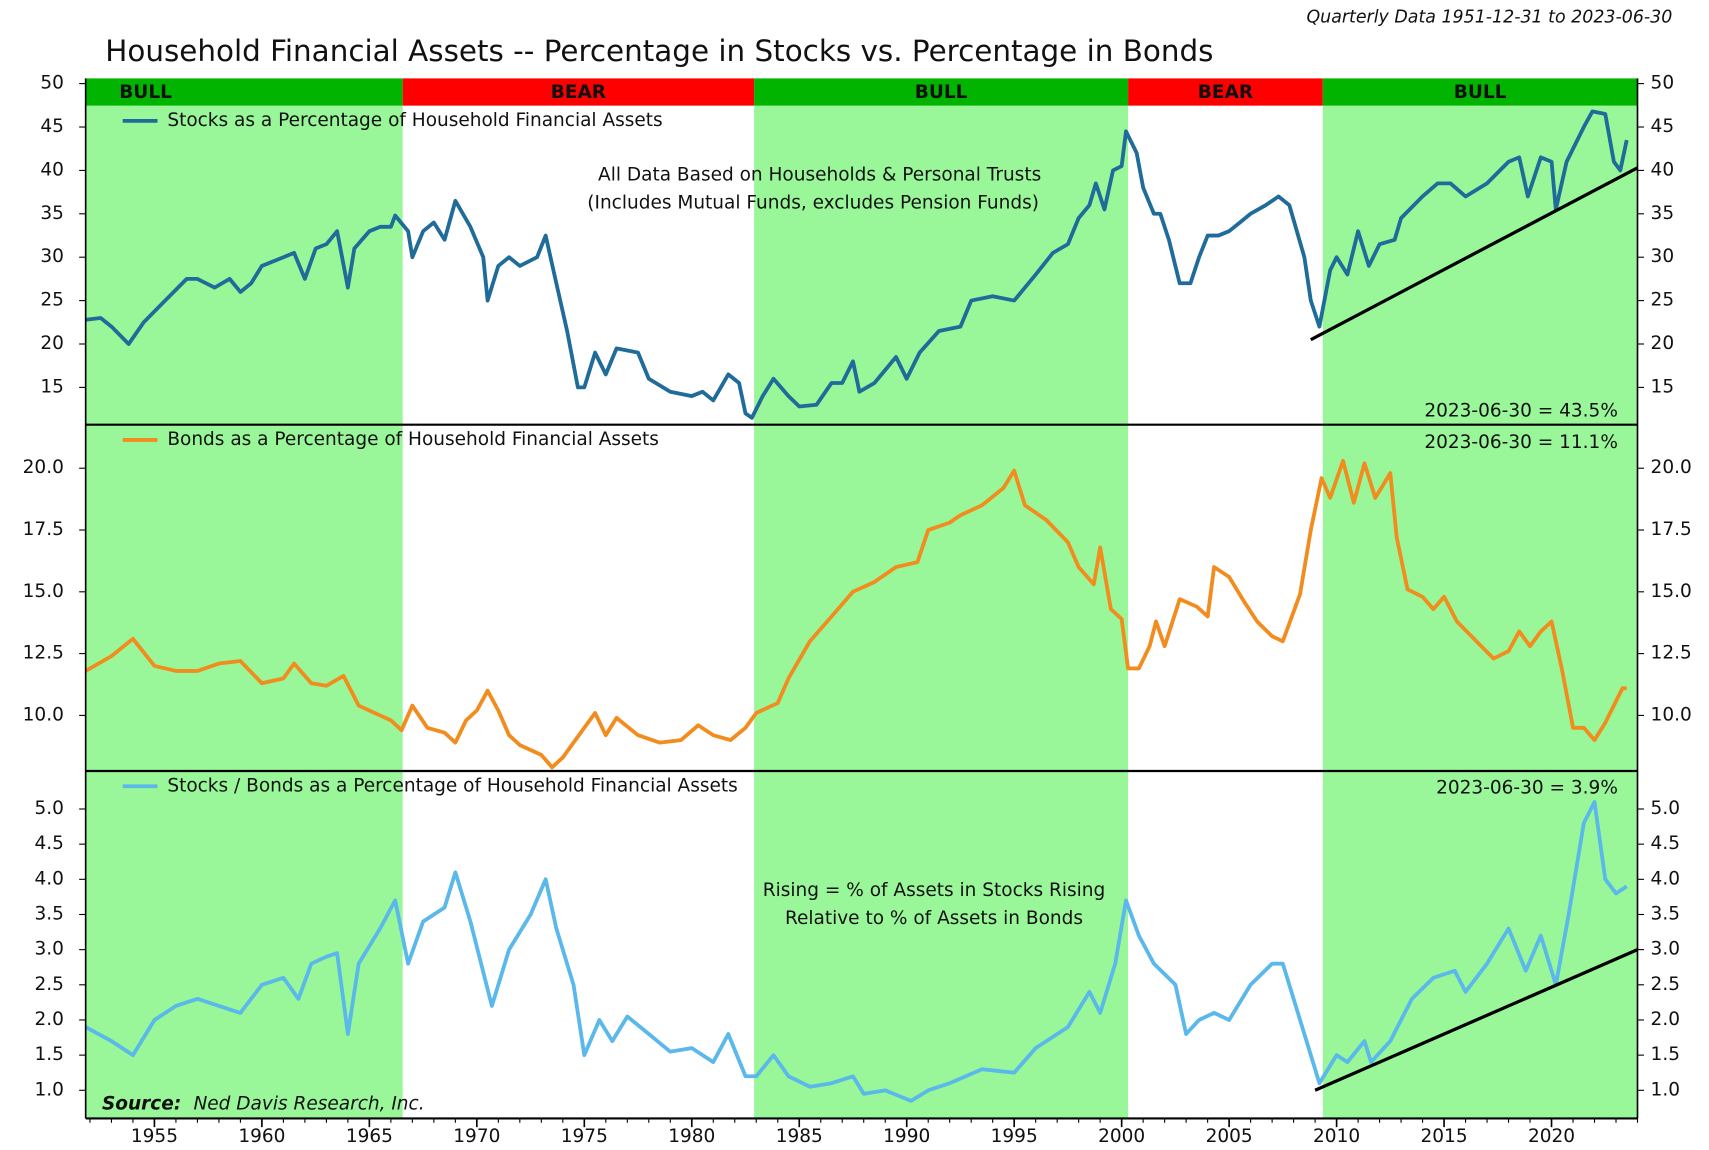  What do you see at coordinates (934, 918) in the screenshot?
I see `annotation: Relative to % of Assets in Bonds` at bounding box center [934, 918].